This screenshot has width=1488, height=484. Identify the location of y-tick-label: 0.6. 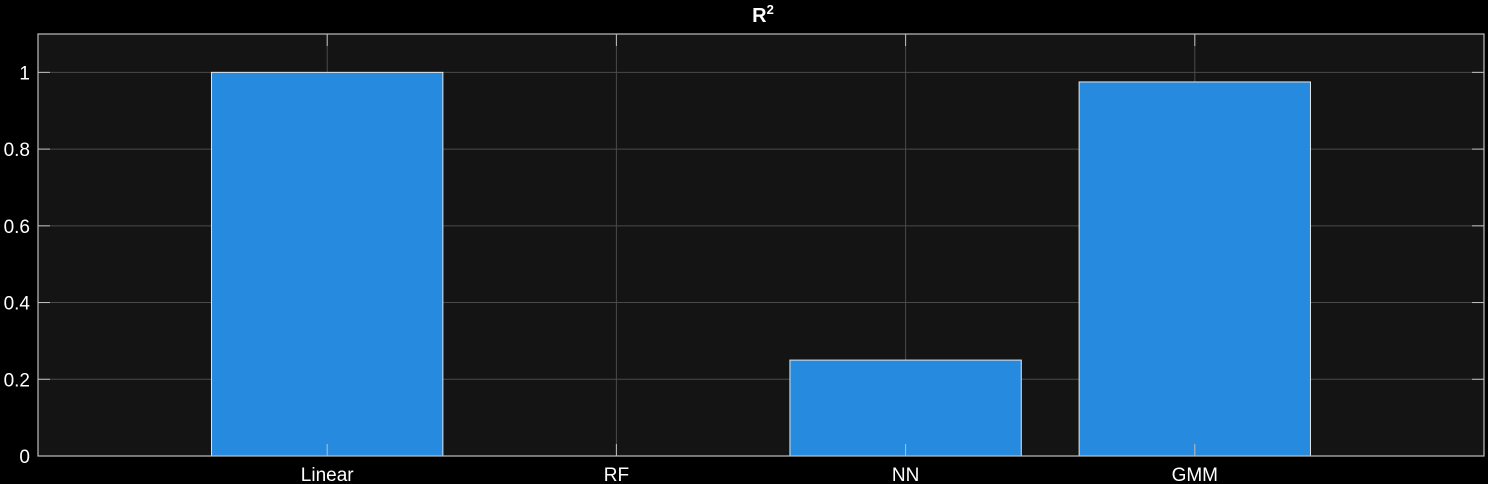
(17, 227).